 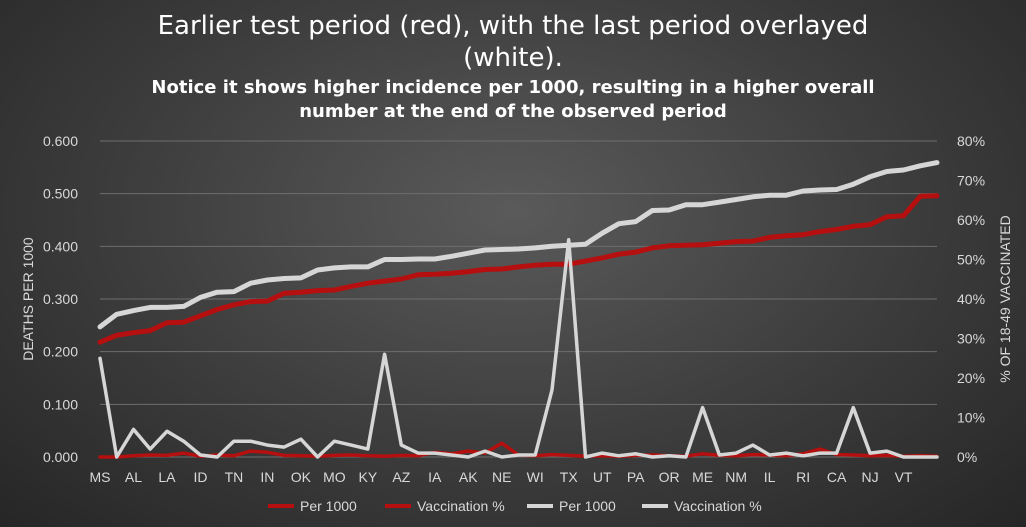 I want to click on y-right-tick-label: 80%, so click(x=971, y=141).